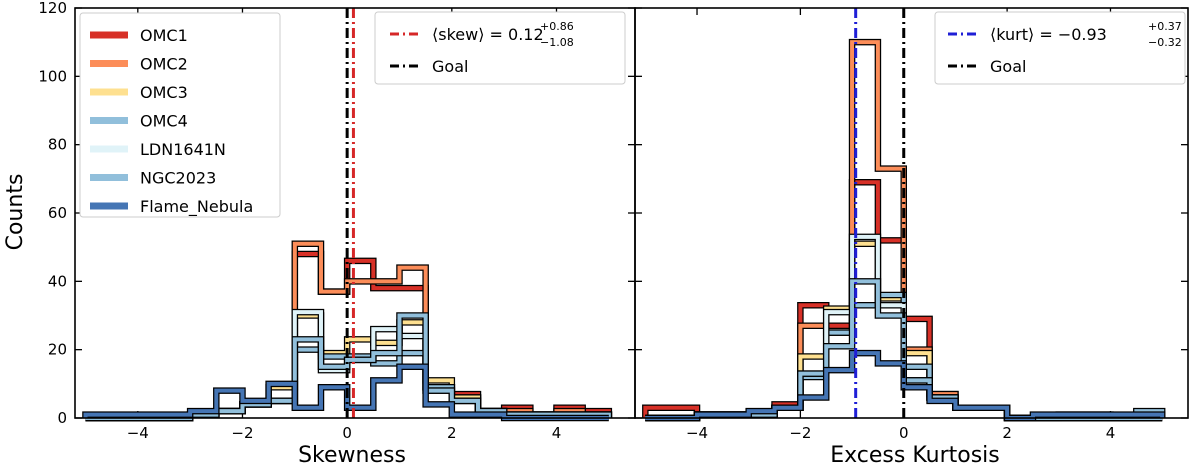  I want to click on region-legend-box, so click(180, 115).